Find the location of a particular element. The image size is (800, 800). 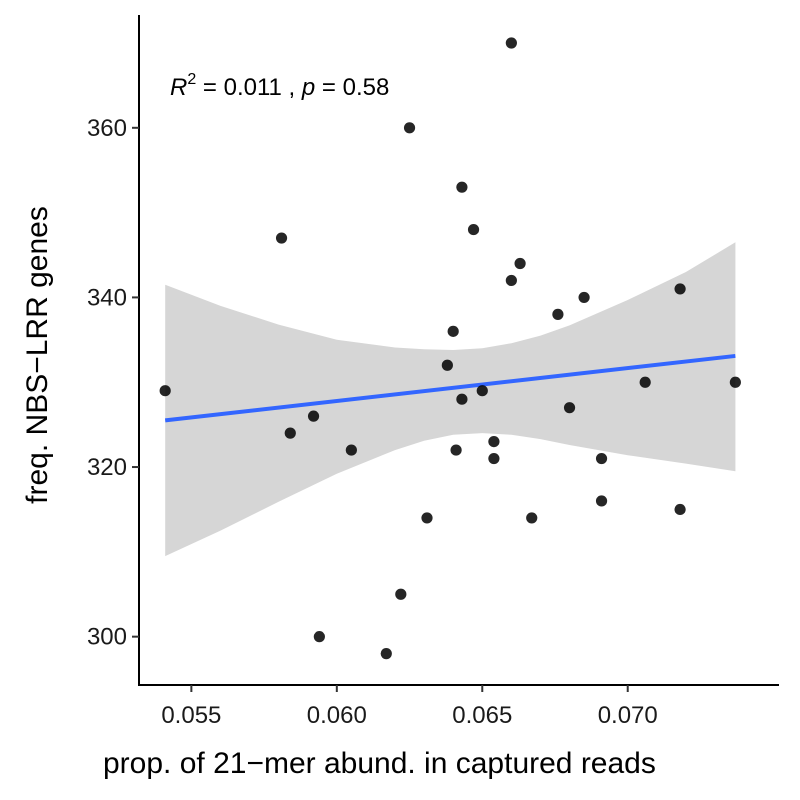

y-tick-label: 360 is located at coordinates (107, 128).